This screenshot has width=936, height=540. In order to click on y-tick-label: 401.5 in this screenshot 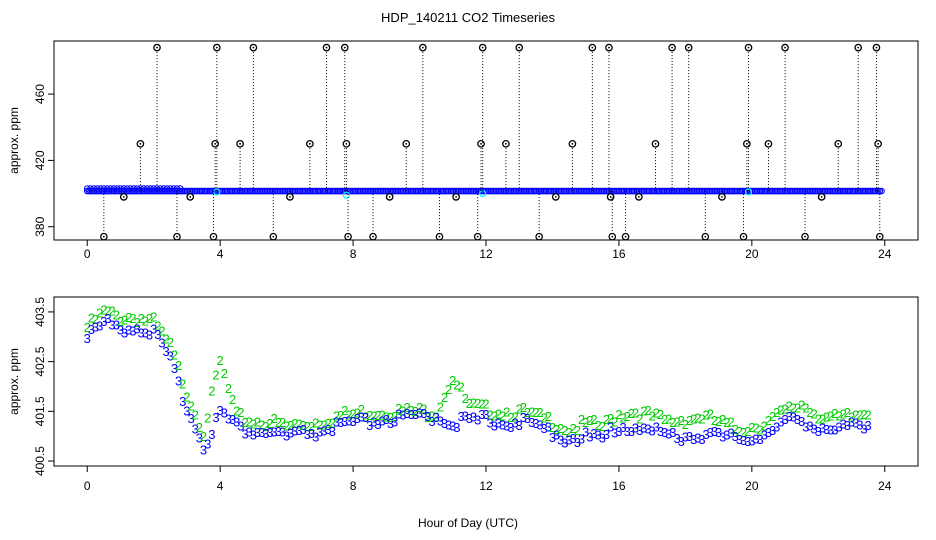, I will do `click(40, 411)`.